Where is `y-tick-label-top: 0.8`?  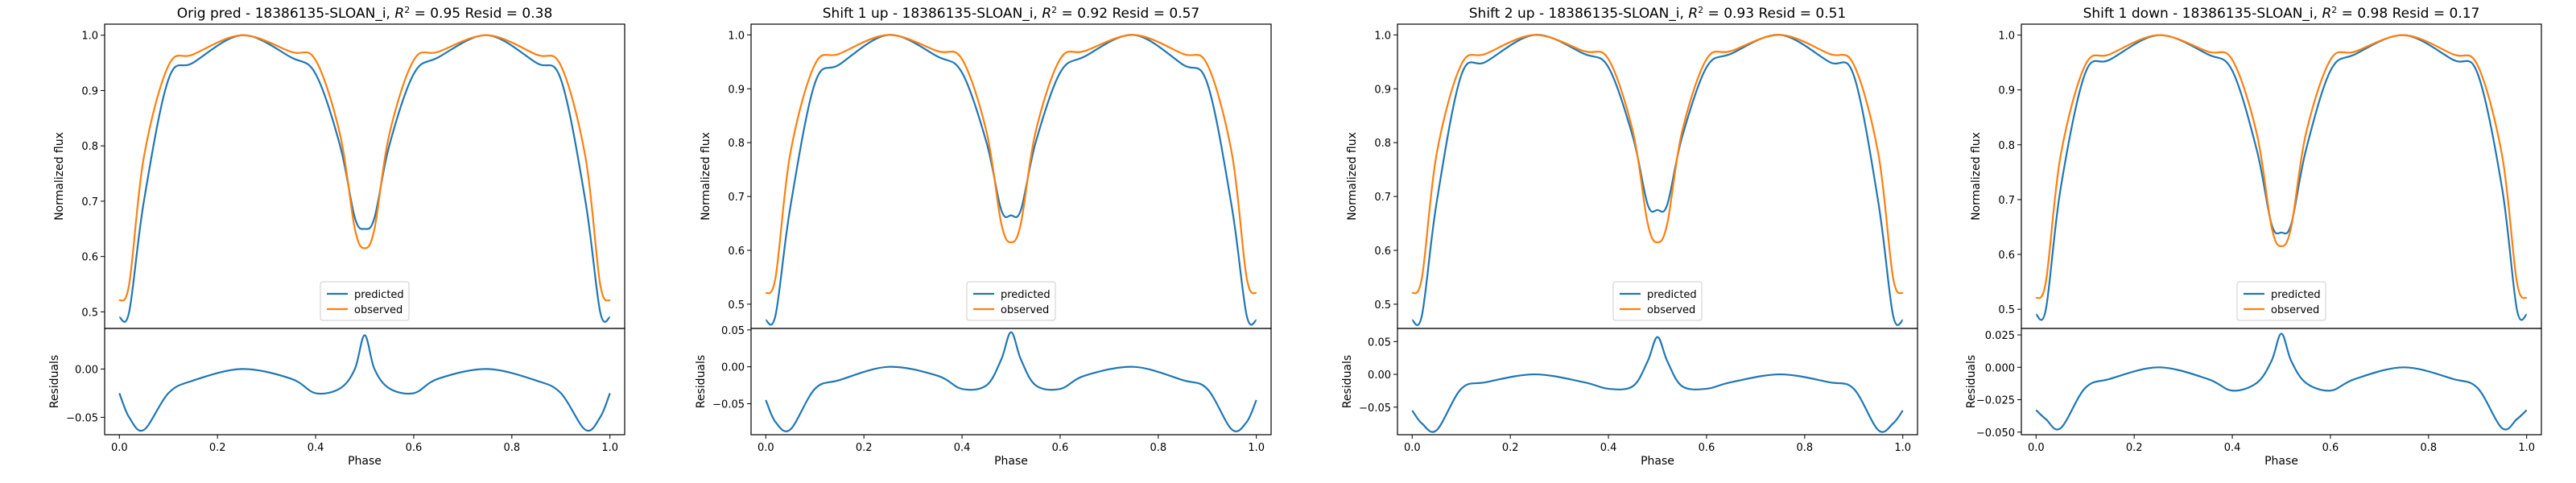 y-tick-label-top: 0.8 is located at coordinates (89, 147).